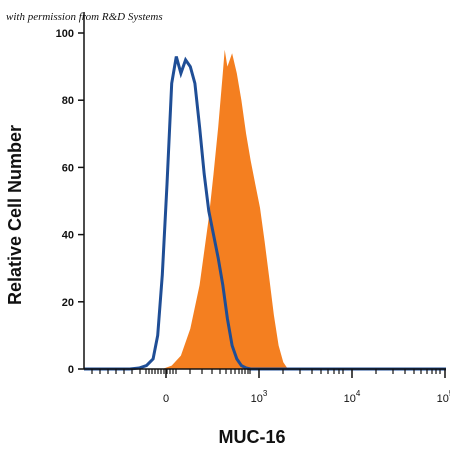 The width and height of the screenshot is (450, 452). What do you see at coordinates (68, 168) in the screenshot?
I see `y-tick-label: 60` at bounding box center [68, 168].